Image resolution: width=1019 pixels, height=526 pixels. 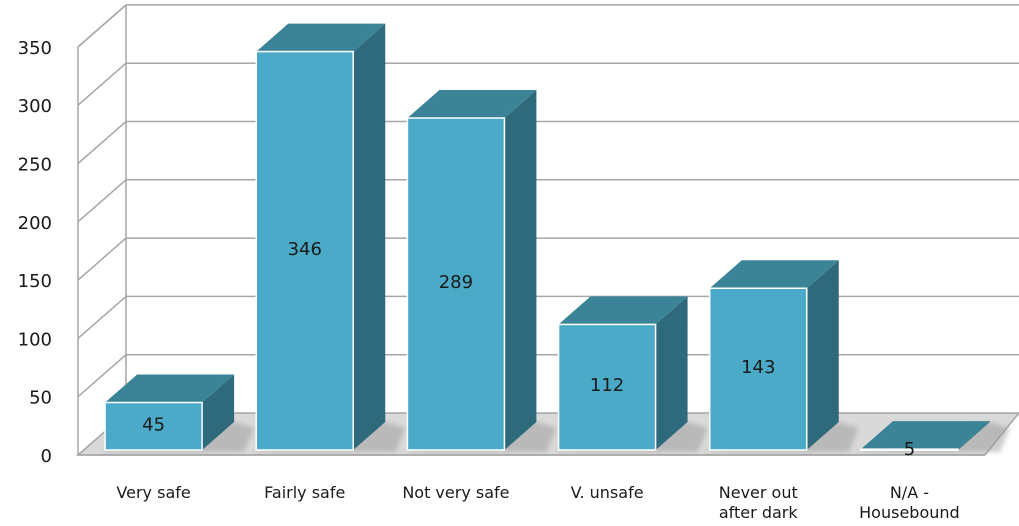 What do you see at coordinates (35, 223) in the screenshot?
I see `y-tick-label: 200` at bounding box center [35, 223].